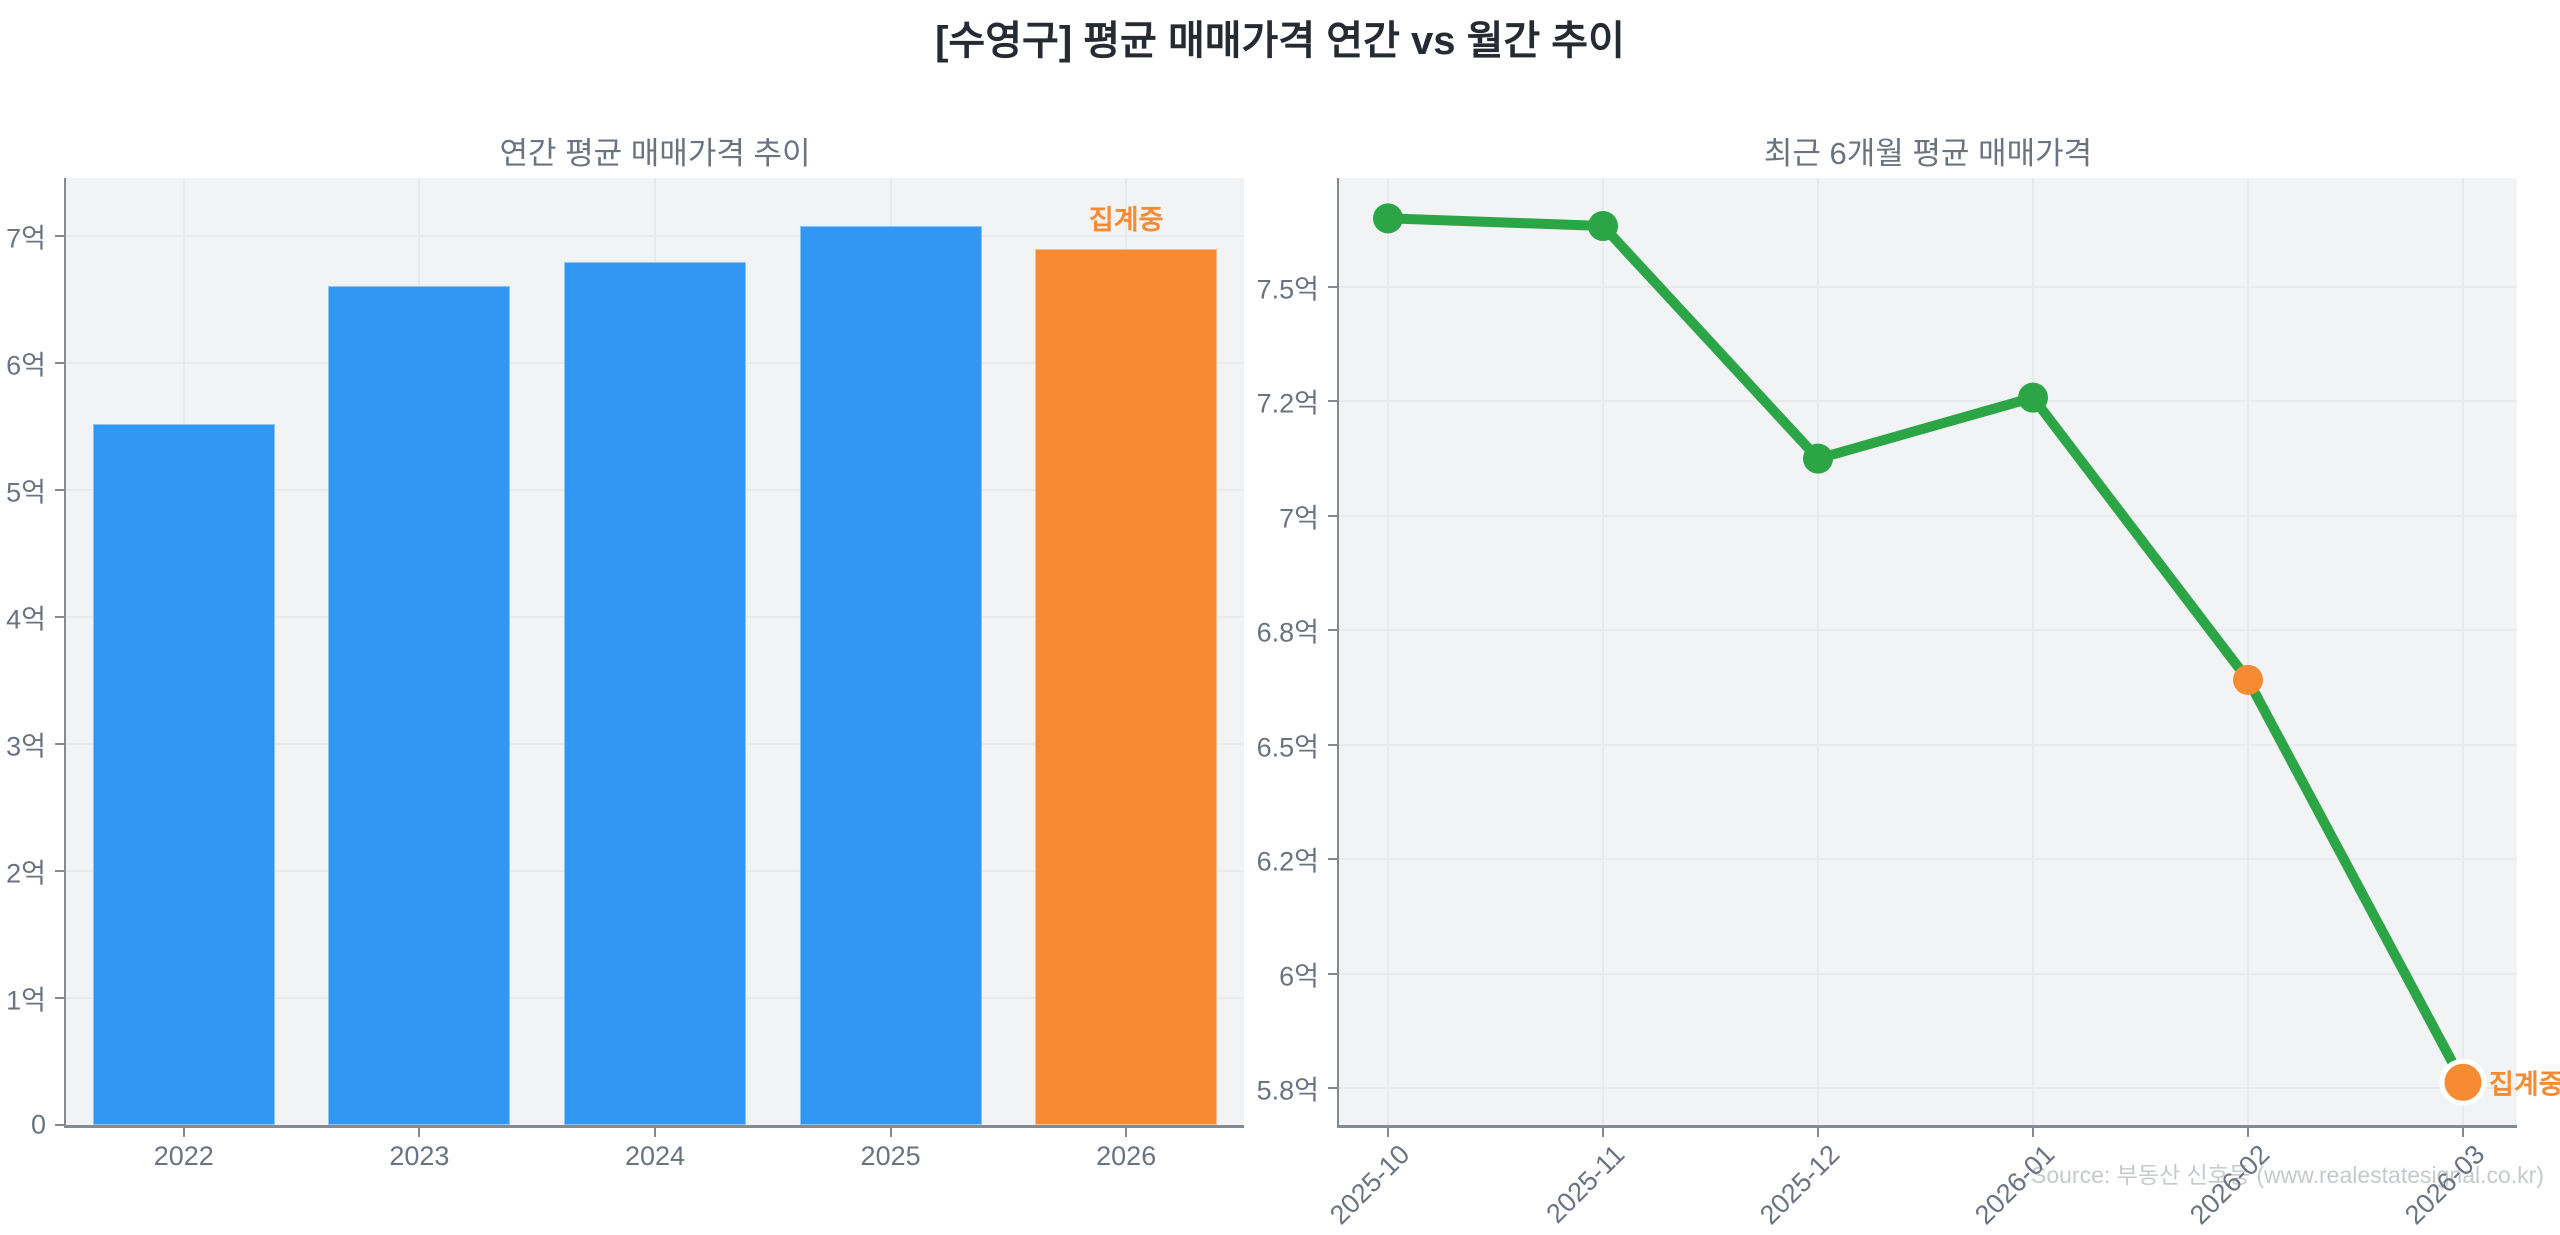 The image size is (2560, 1235). Describe the element at coordinates (26, 873) in the screenshot. I see `y-axis-tick-label: 2억` at that location.